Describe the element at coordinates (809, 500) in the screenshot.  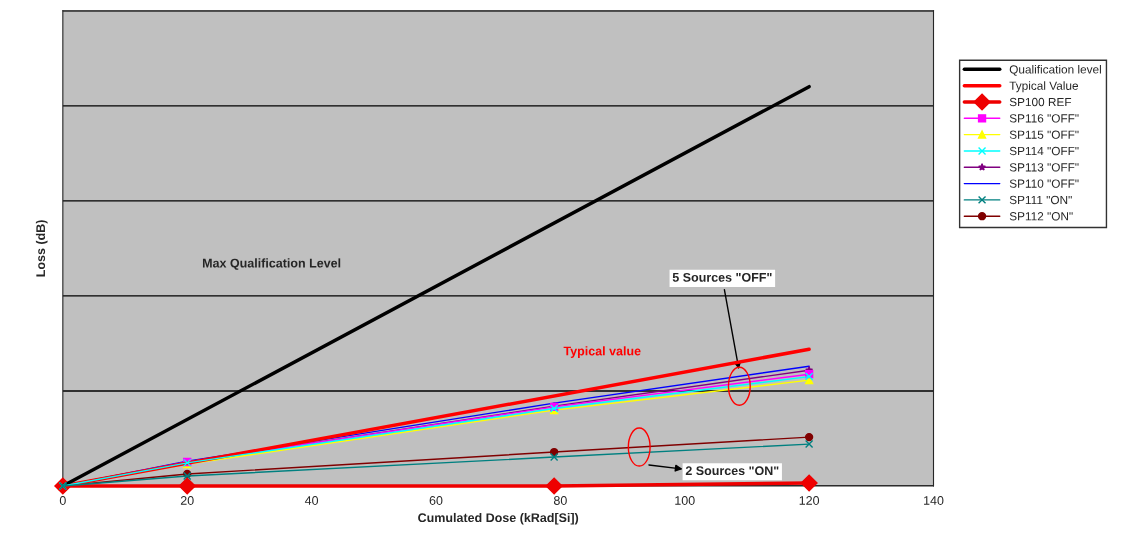
I see `x-tick-label: 120` at that location.